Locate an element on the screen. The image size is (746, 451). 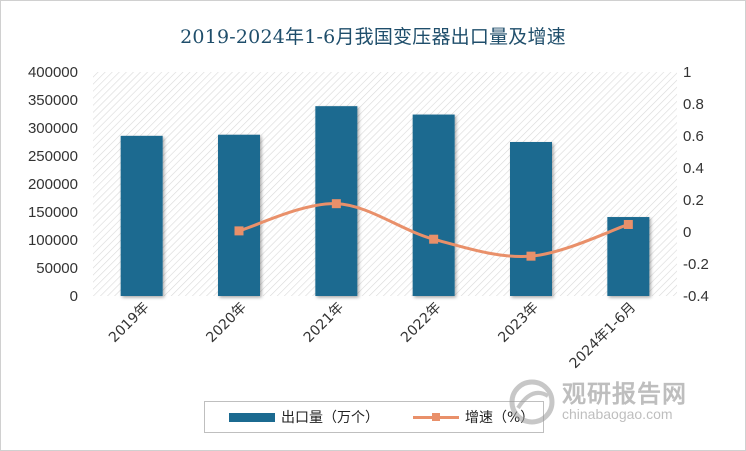
watermark-logo-icon is located at coordinates (532, 402).